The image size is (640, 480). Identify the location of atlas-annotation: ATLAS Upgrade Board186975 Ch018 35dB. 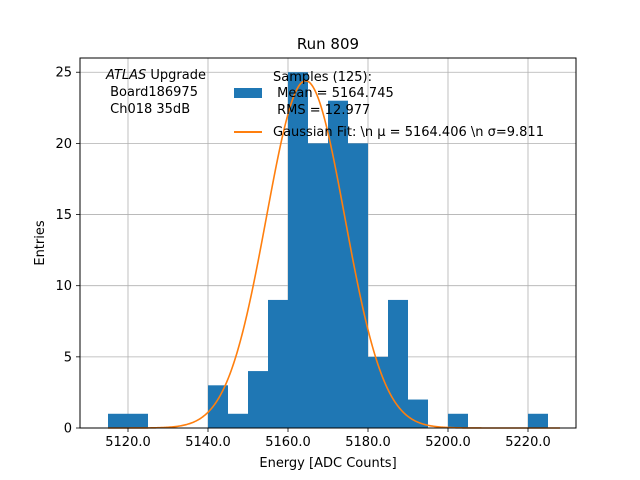
(155, 92).